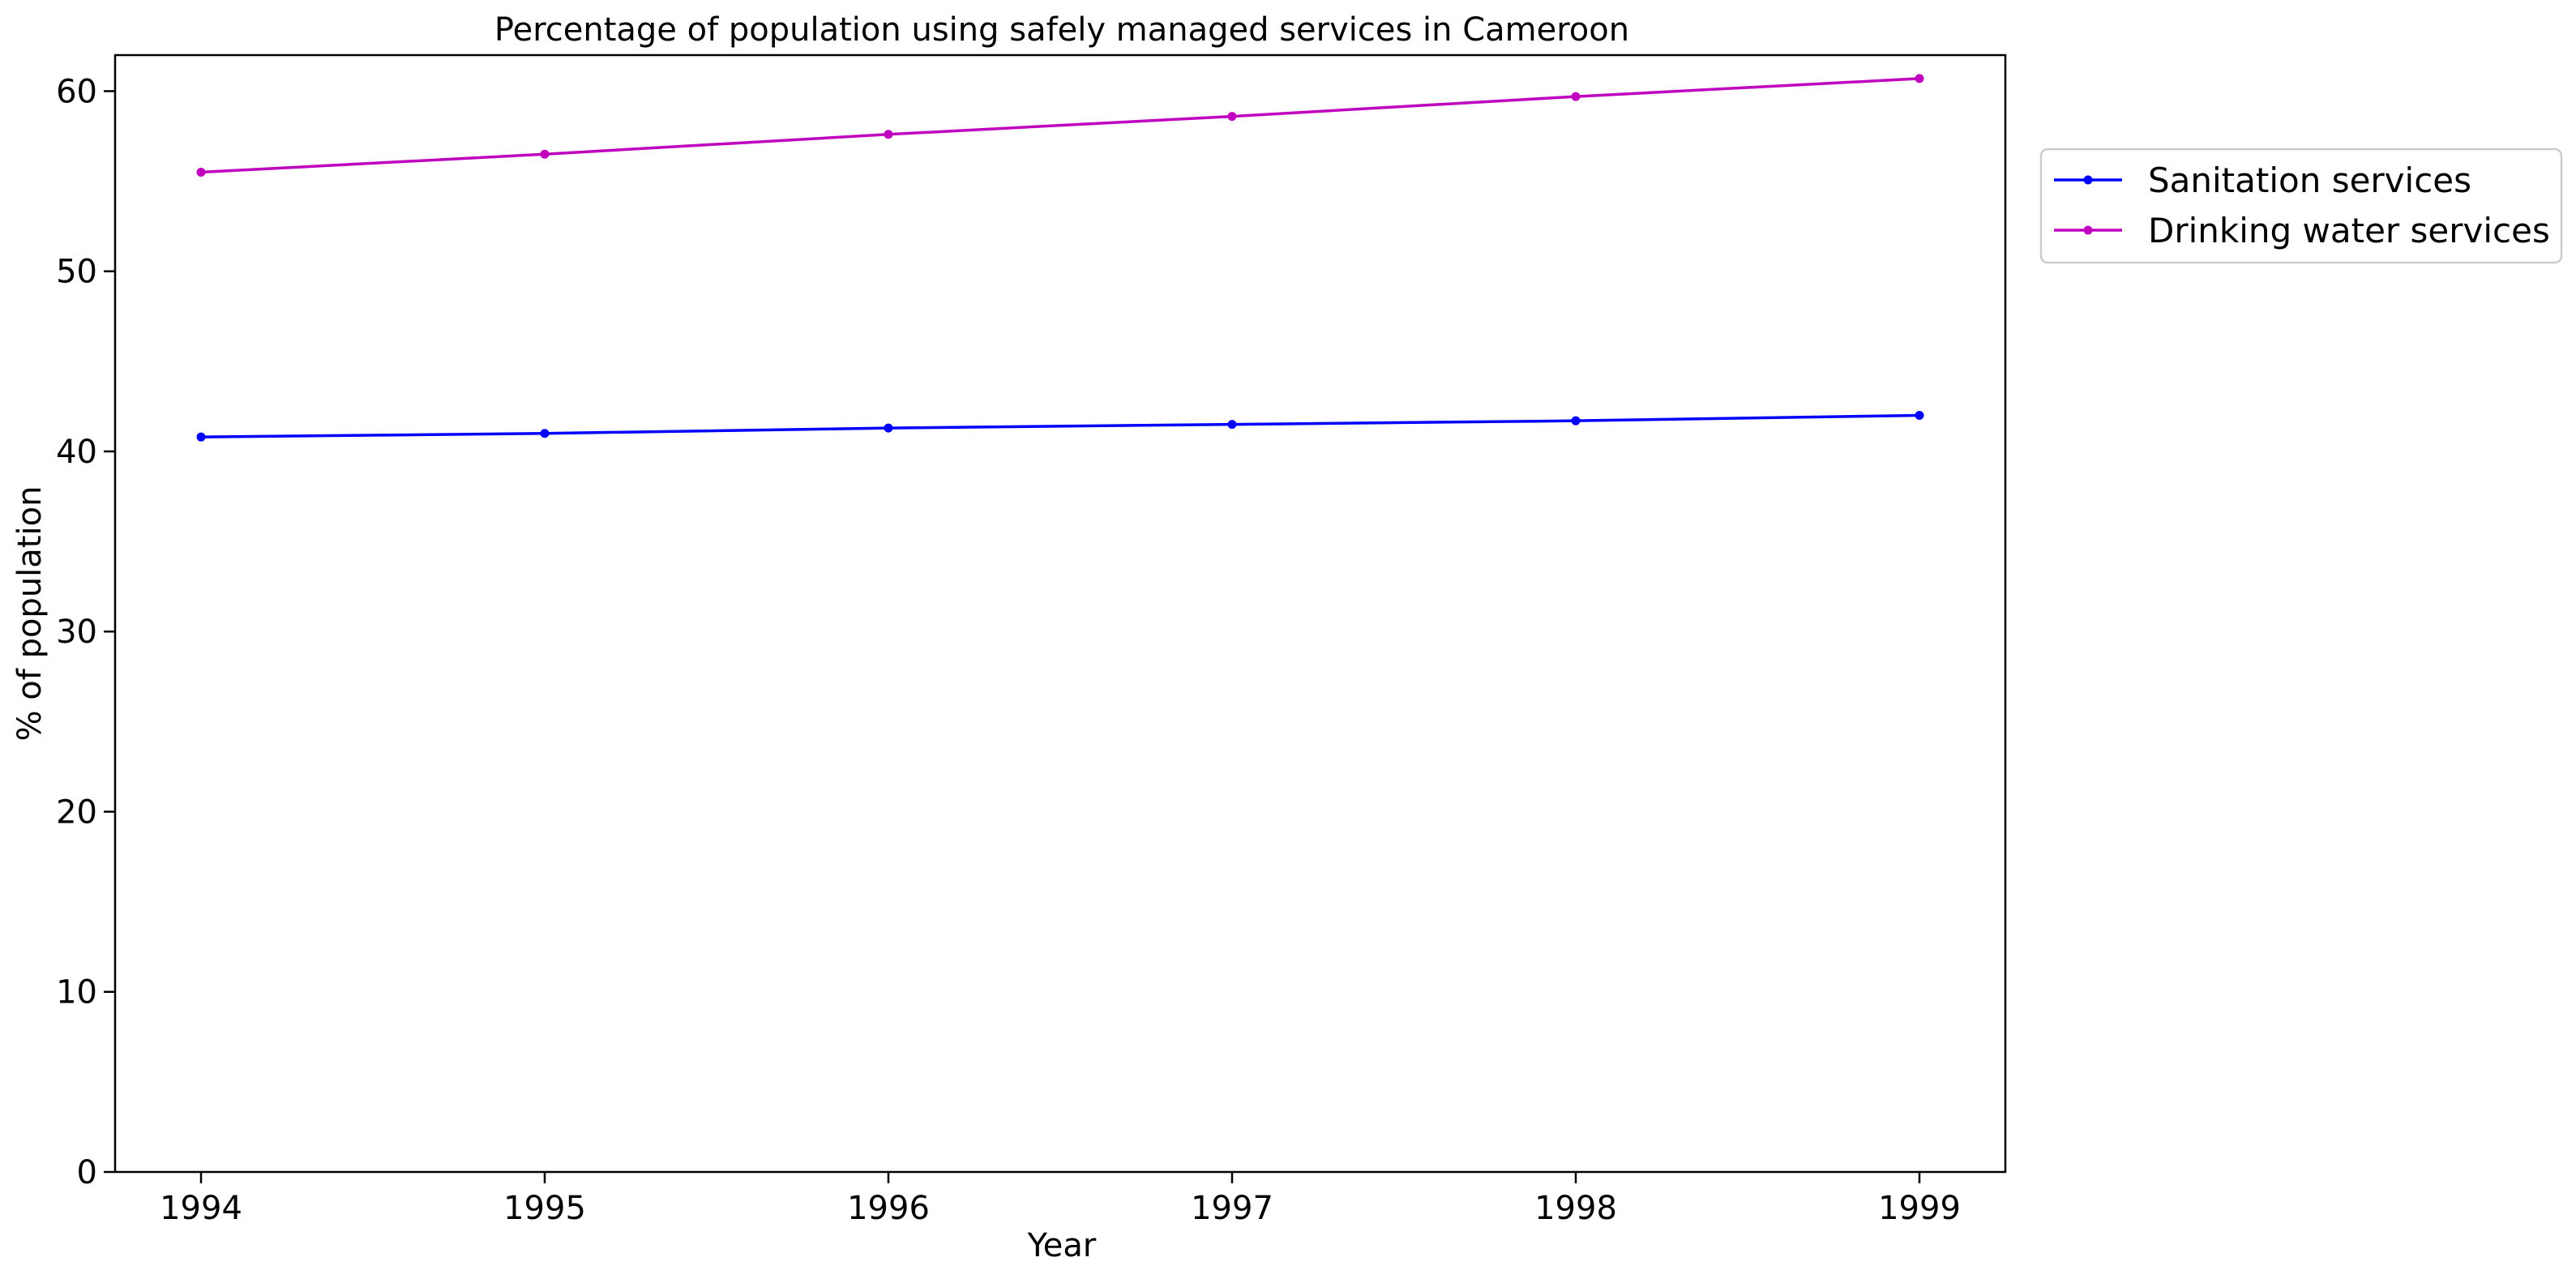  Describe the element at coordinates (76, 452) in the screenshot. I see `y-tick-label: 40` at that location.